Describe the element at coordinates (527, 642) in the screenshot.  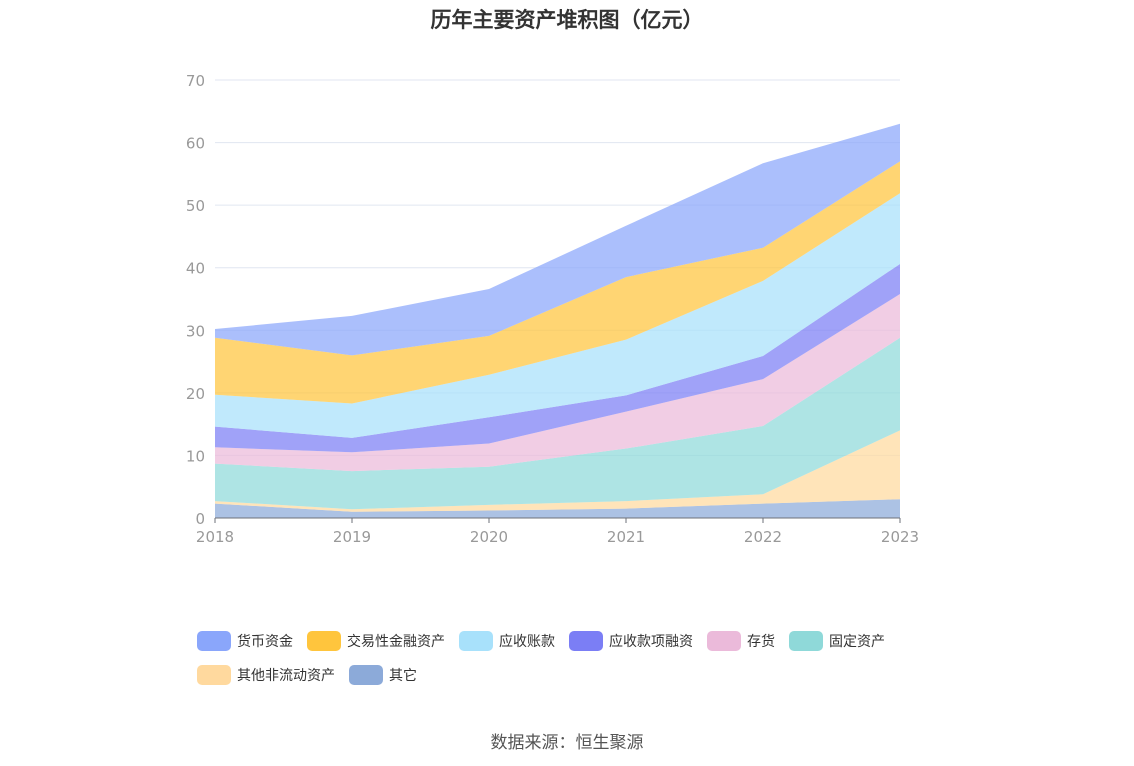
I see `legend-label: 应收账款` at that location.